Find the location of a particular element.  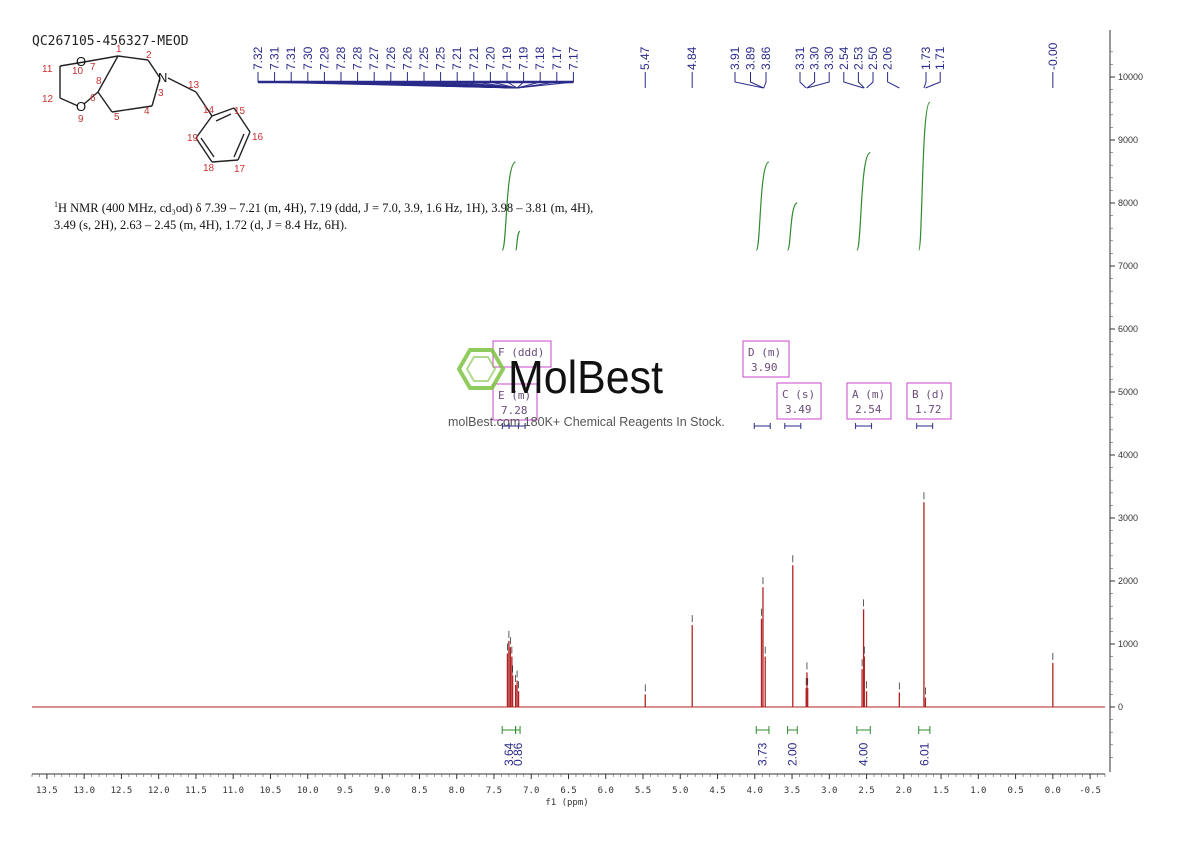

peak-label: 7.26 is located at coordinates (391, 58).